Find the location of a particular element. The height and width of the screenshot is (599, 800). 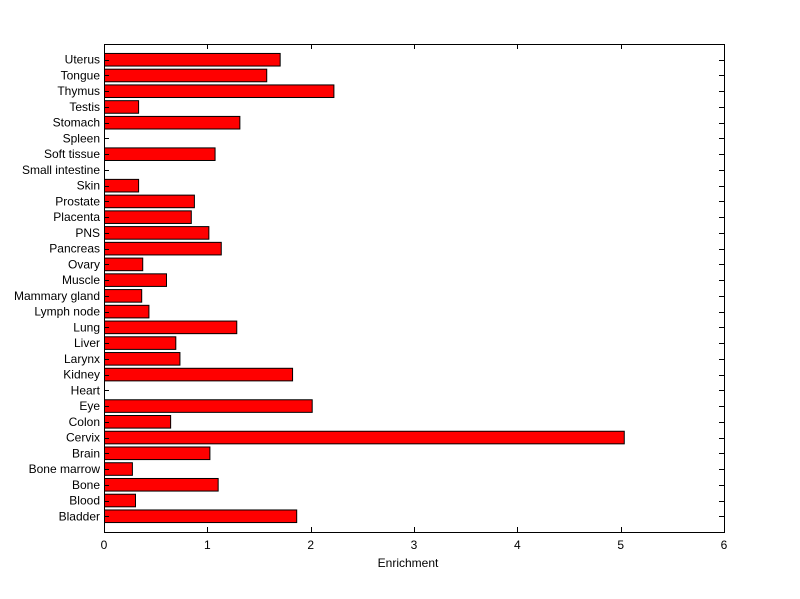

y-tick-label: Bone marrow is located at coordinates (65, 469).